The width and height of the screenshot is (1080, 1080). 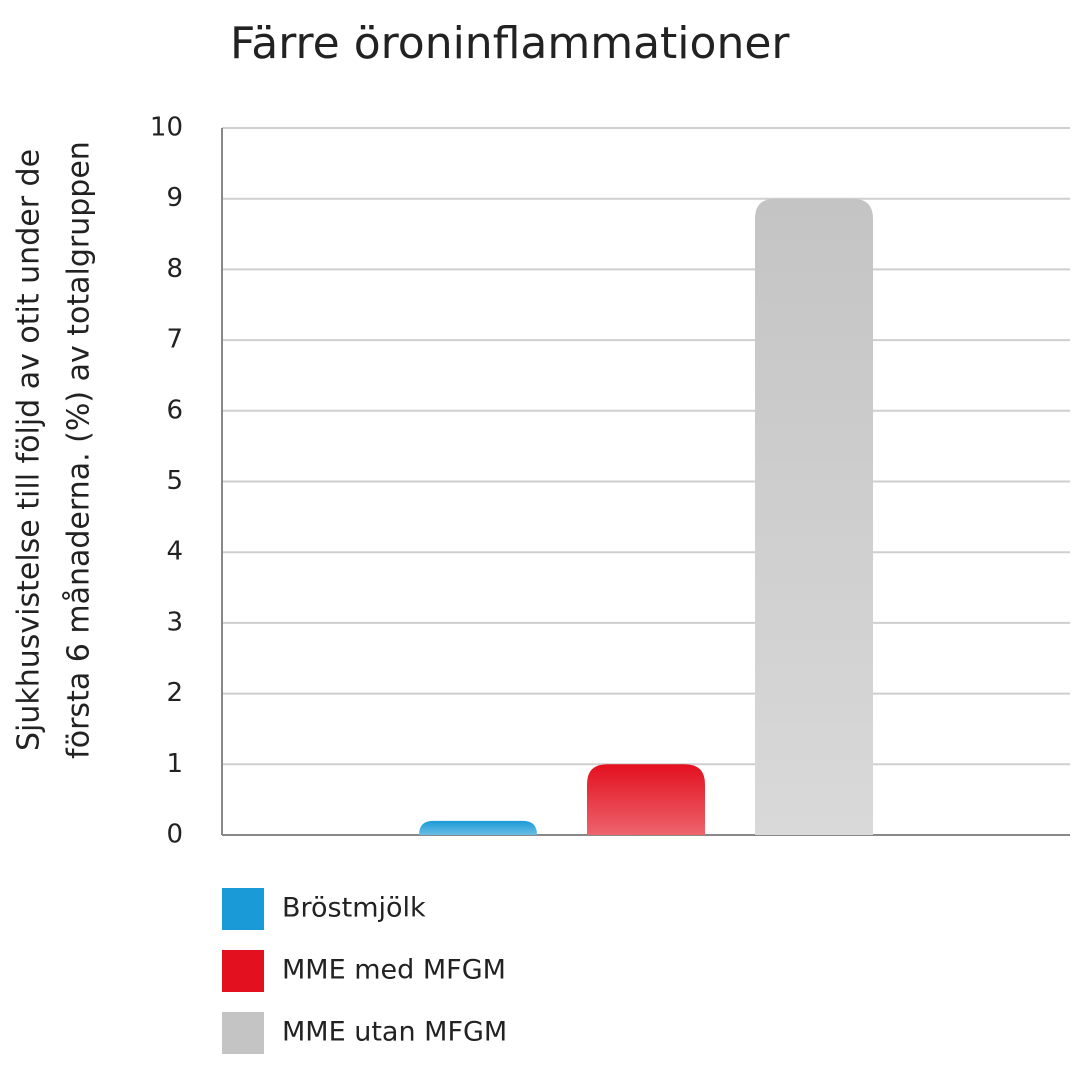 What do you see at coordinates (174, 835) in the screenshot?
I see `y-tick-label: 0` at bounding box center [174, 835].